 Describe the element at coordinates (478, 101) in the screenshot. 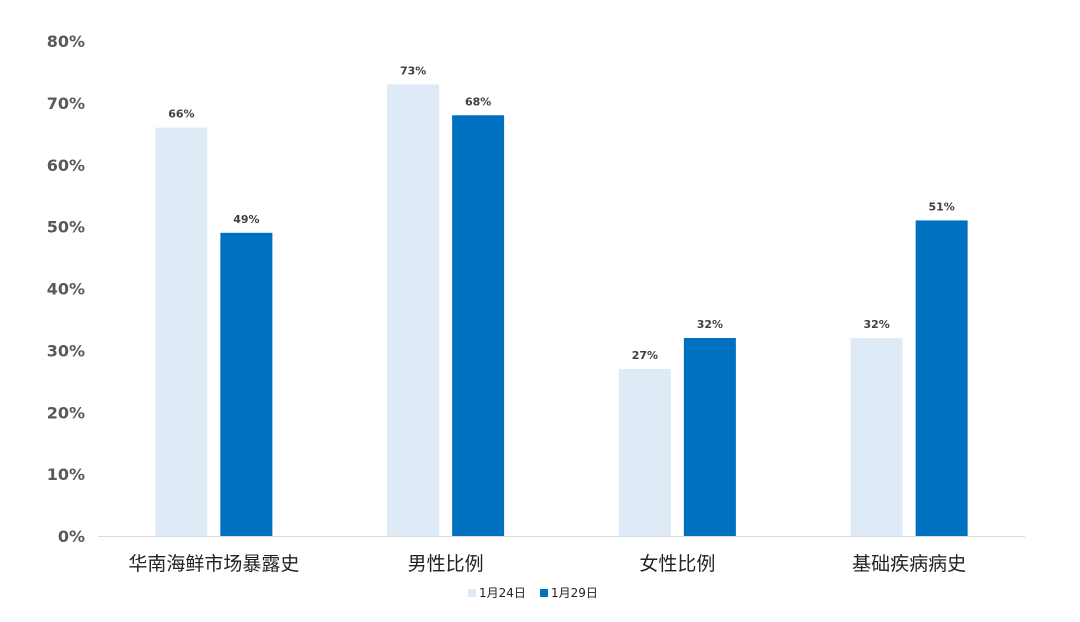

I see `data-label: 68%` at that location.